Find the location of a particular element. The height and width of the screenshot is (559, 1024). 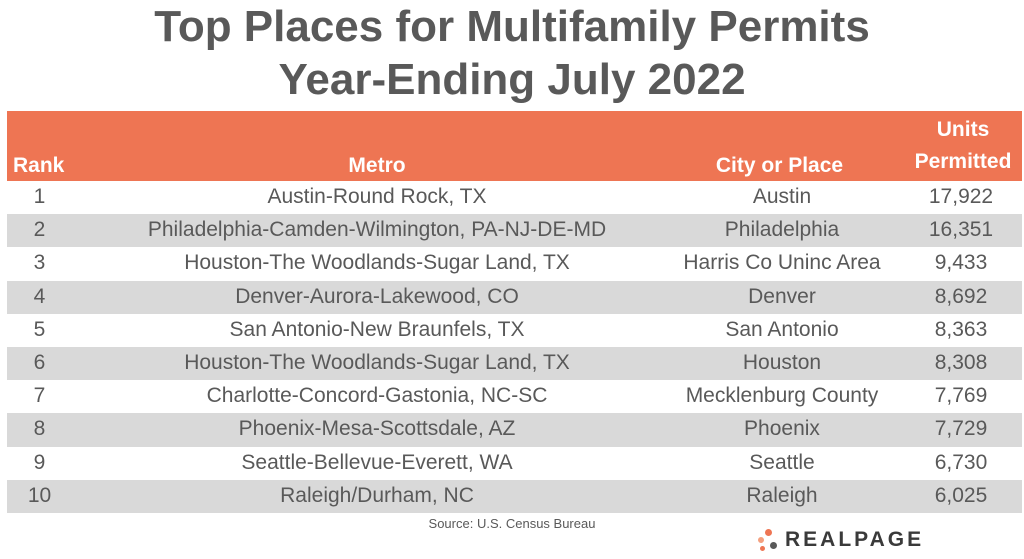

cell-city: Denver is located at coordinates (782, 296).